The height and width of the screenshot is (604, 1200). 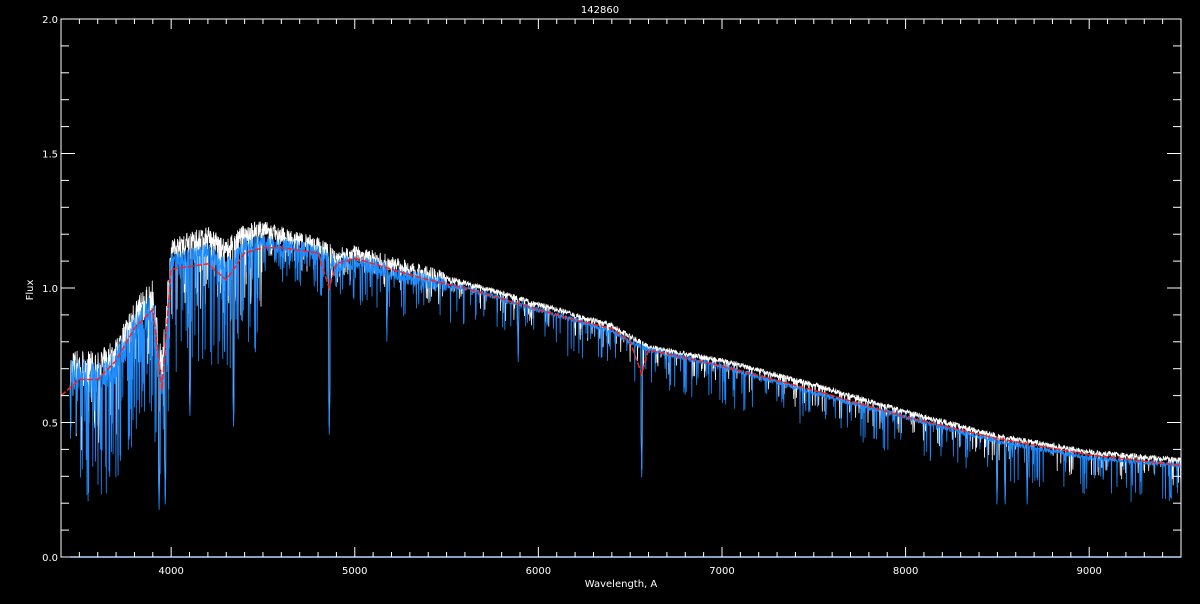 What do you see at coordinates (721, 571) in the screenshot?
I see `x-tick-label: 7000` at bounding box center [721, 571].